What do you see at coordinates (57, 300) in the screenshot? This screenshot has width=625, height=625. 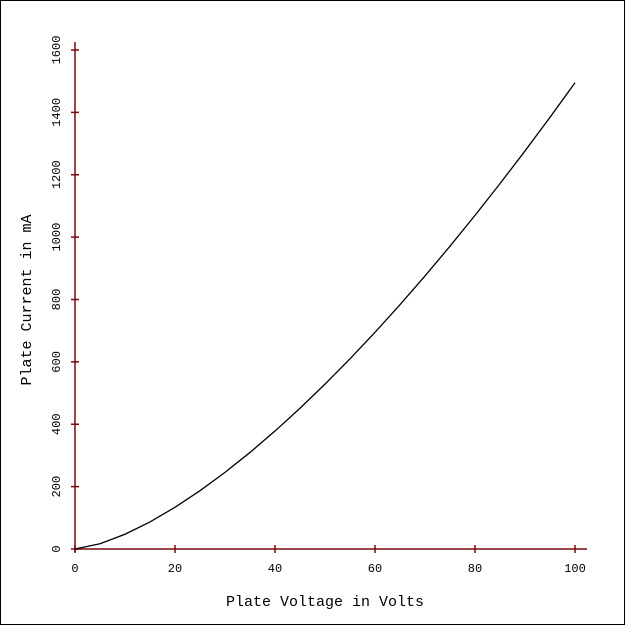 I see `y-tick-label: 800` at bounding box center [57, 300].